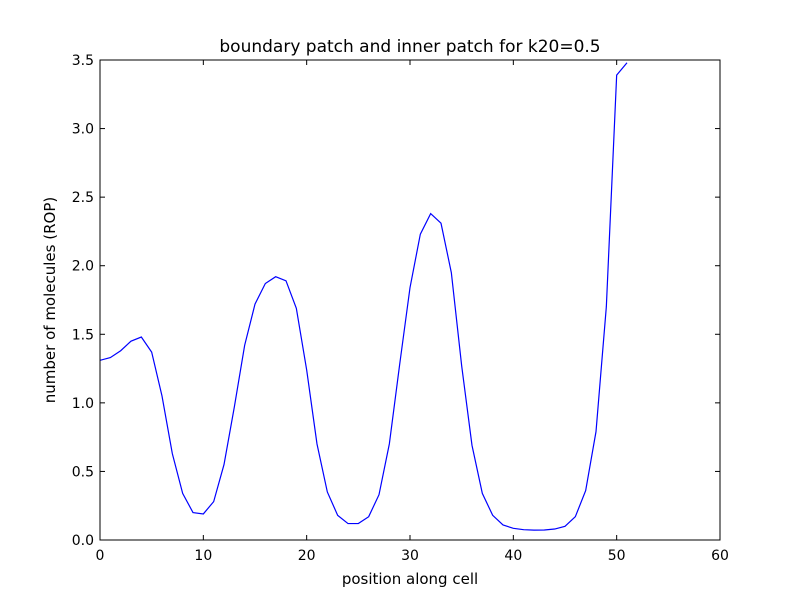 This screenshot has width=800, height=600. Describe the element at coordinates (83, 541) in the screenshot. I see `y-tick-label: 0.0` at that location.